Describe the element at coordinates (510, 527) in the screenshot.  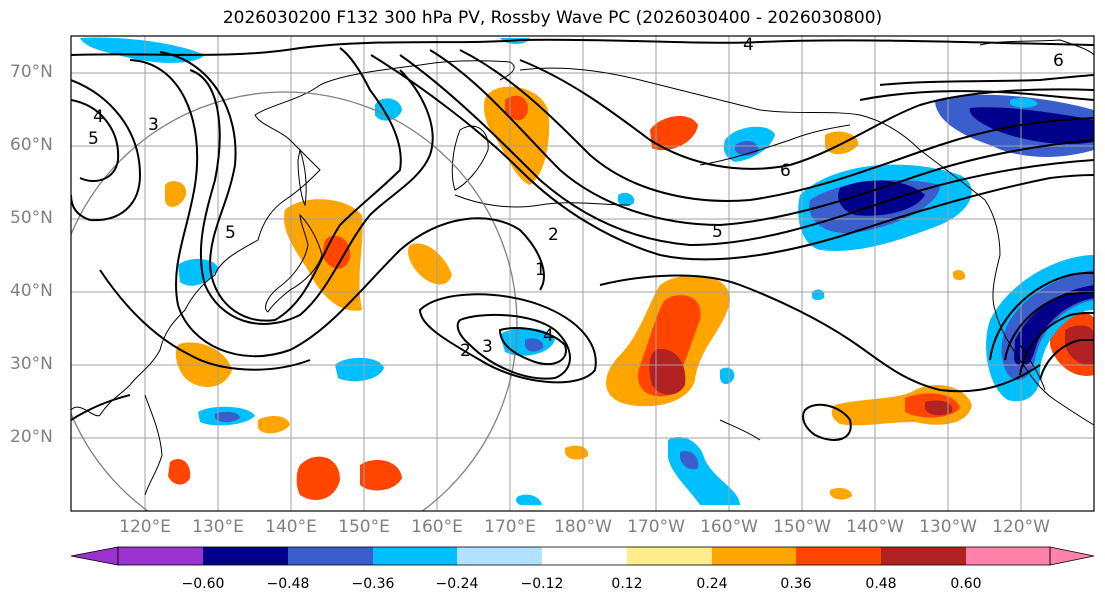
I see `lon-label: 170°E` at that location.